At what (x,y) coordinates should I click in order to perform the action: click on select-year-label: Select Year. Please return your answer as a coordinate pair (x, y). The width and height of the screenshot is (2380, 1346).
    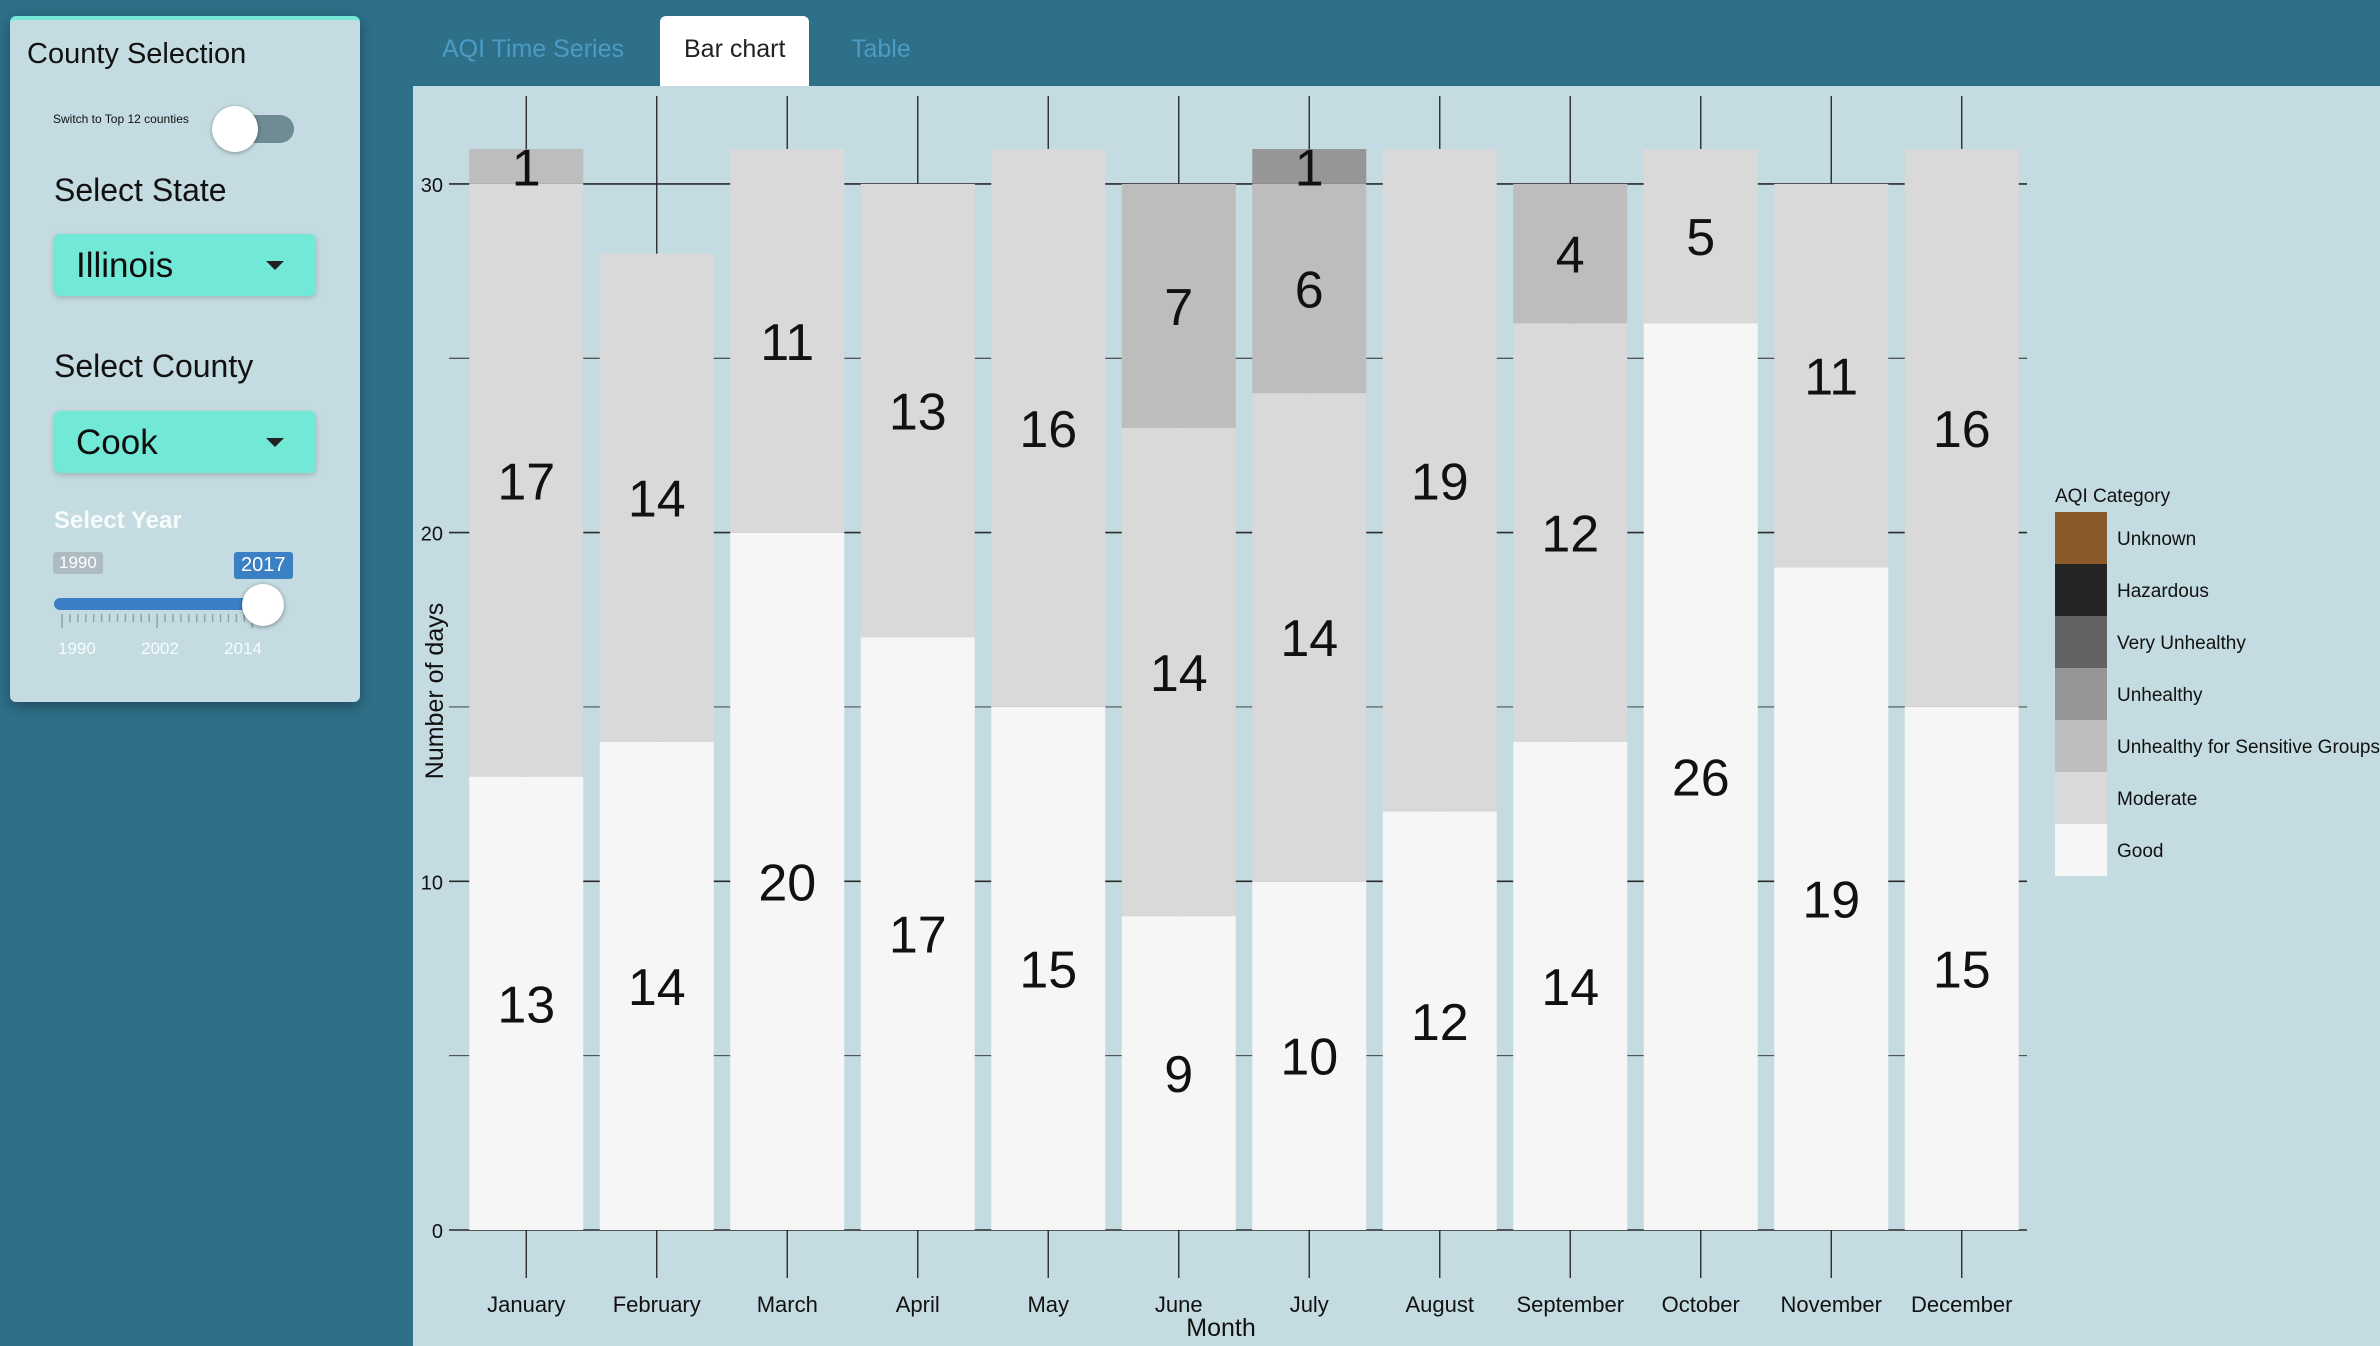
    Looking at the image, I should click on (118, 520).